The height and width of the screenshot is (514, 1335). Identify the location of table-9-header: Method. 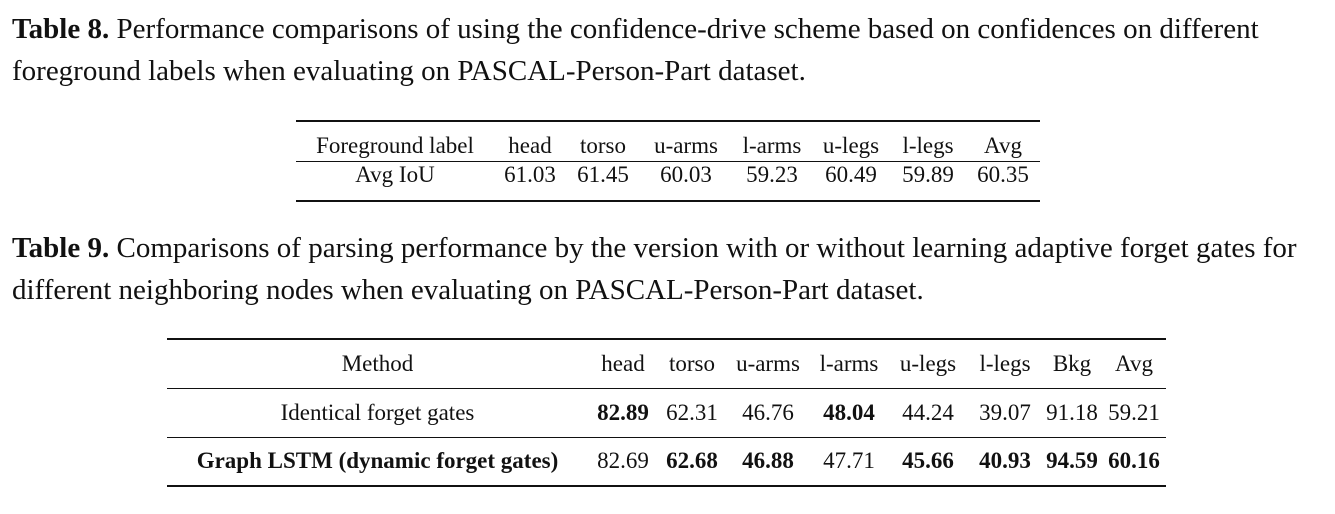
(377, 364).